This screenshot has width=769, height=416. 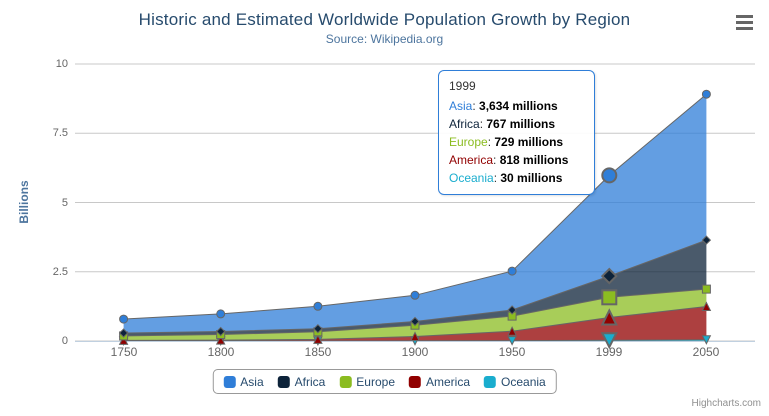 What do you see at coordinates (609, 341) in the screenshot?
I see `marker-oceania-1999` at bounding box center [609, 341].